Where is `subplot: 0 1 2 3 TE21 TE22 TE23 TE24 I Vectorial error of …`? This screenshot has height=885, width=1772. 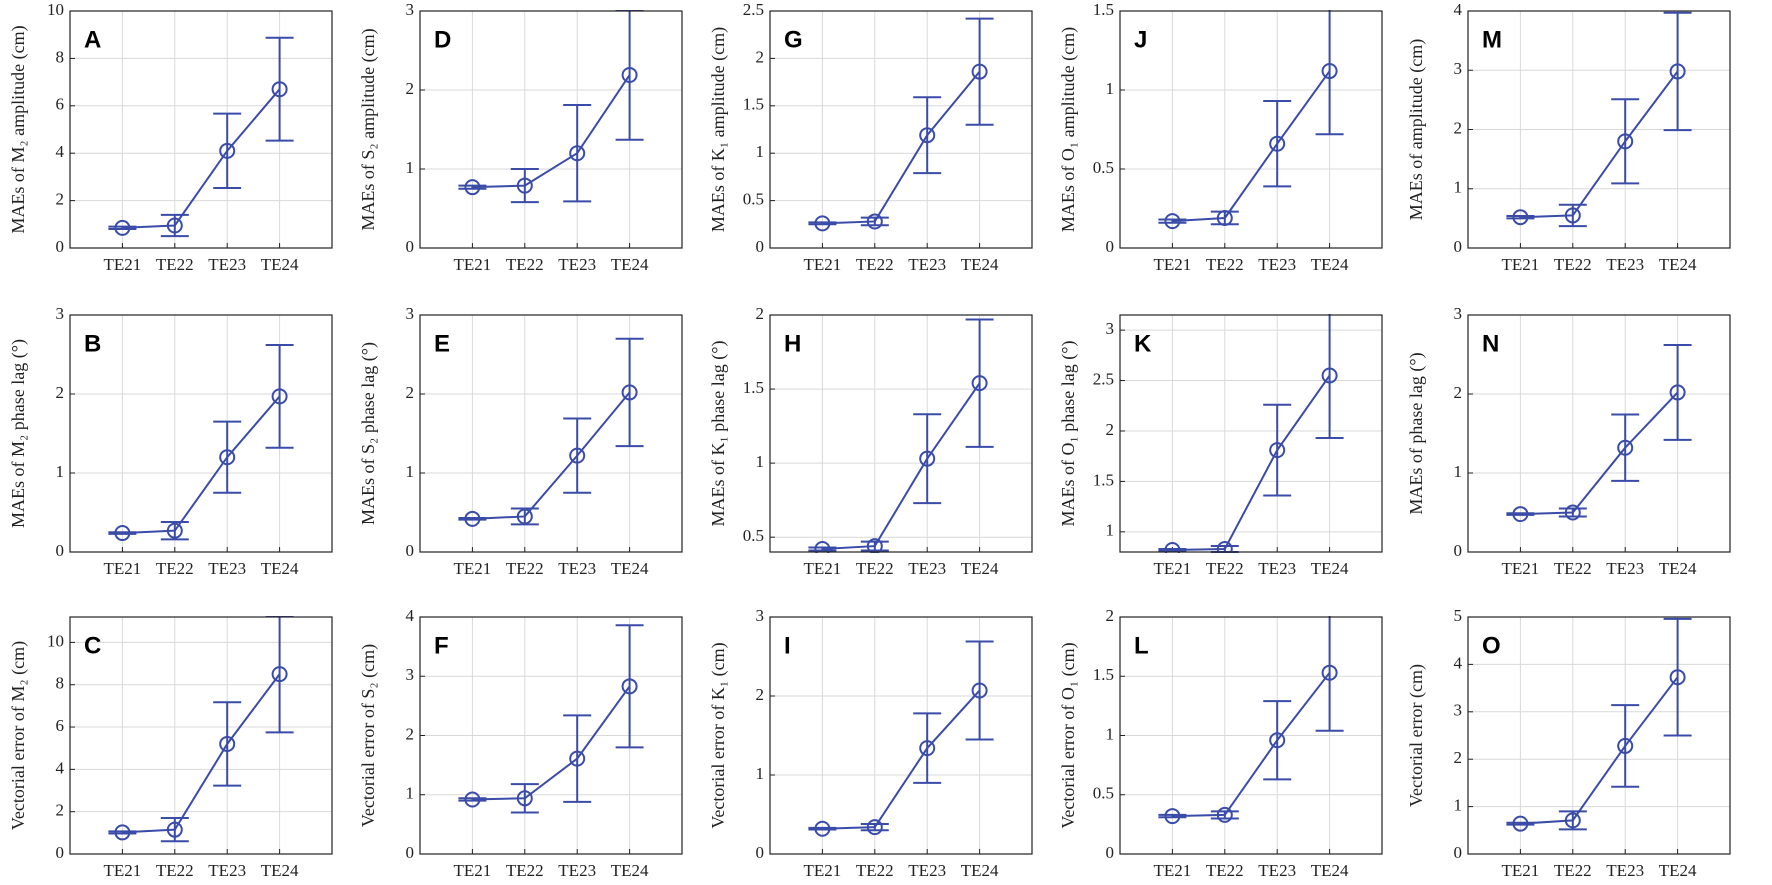 subplot: 0 1 2 3 TE21 TE22 TE23 TE24 I Vectorial error of … is located at coordinates (870, 743).